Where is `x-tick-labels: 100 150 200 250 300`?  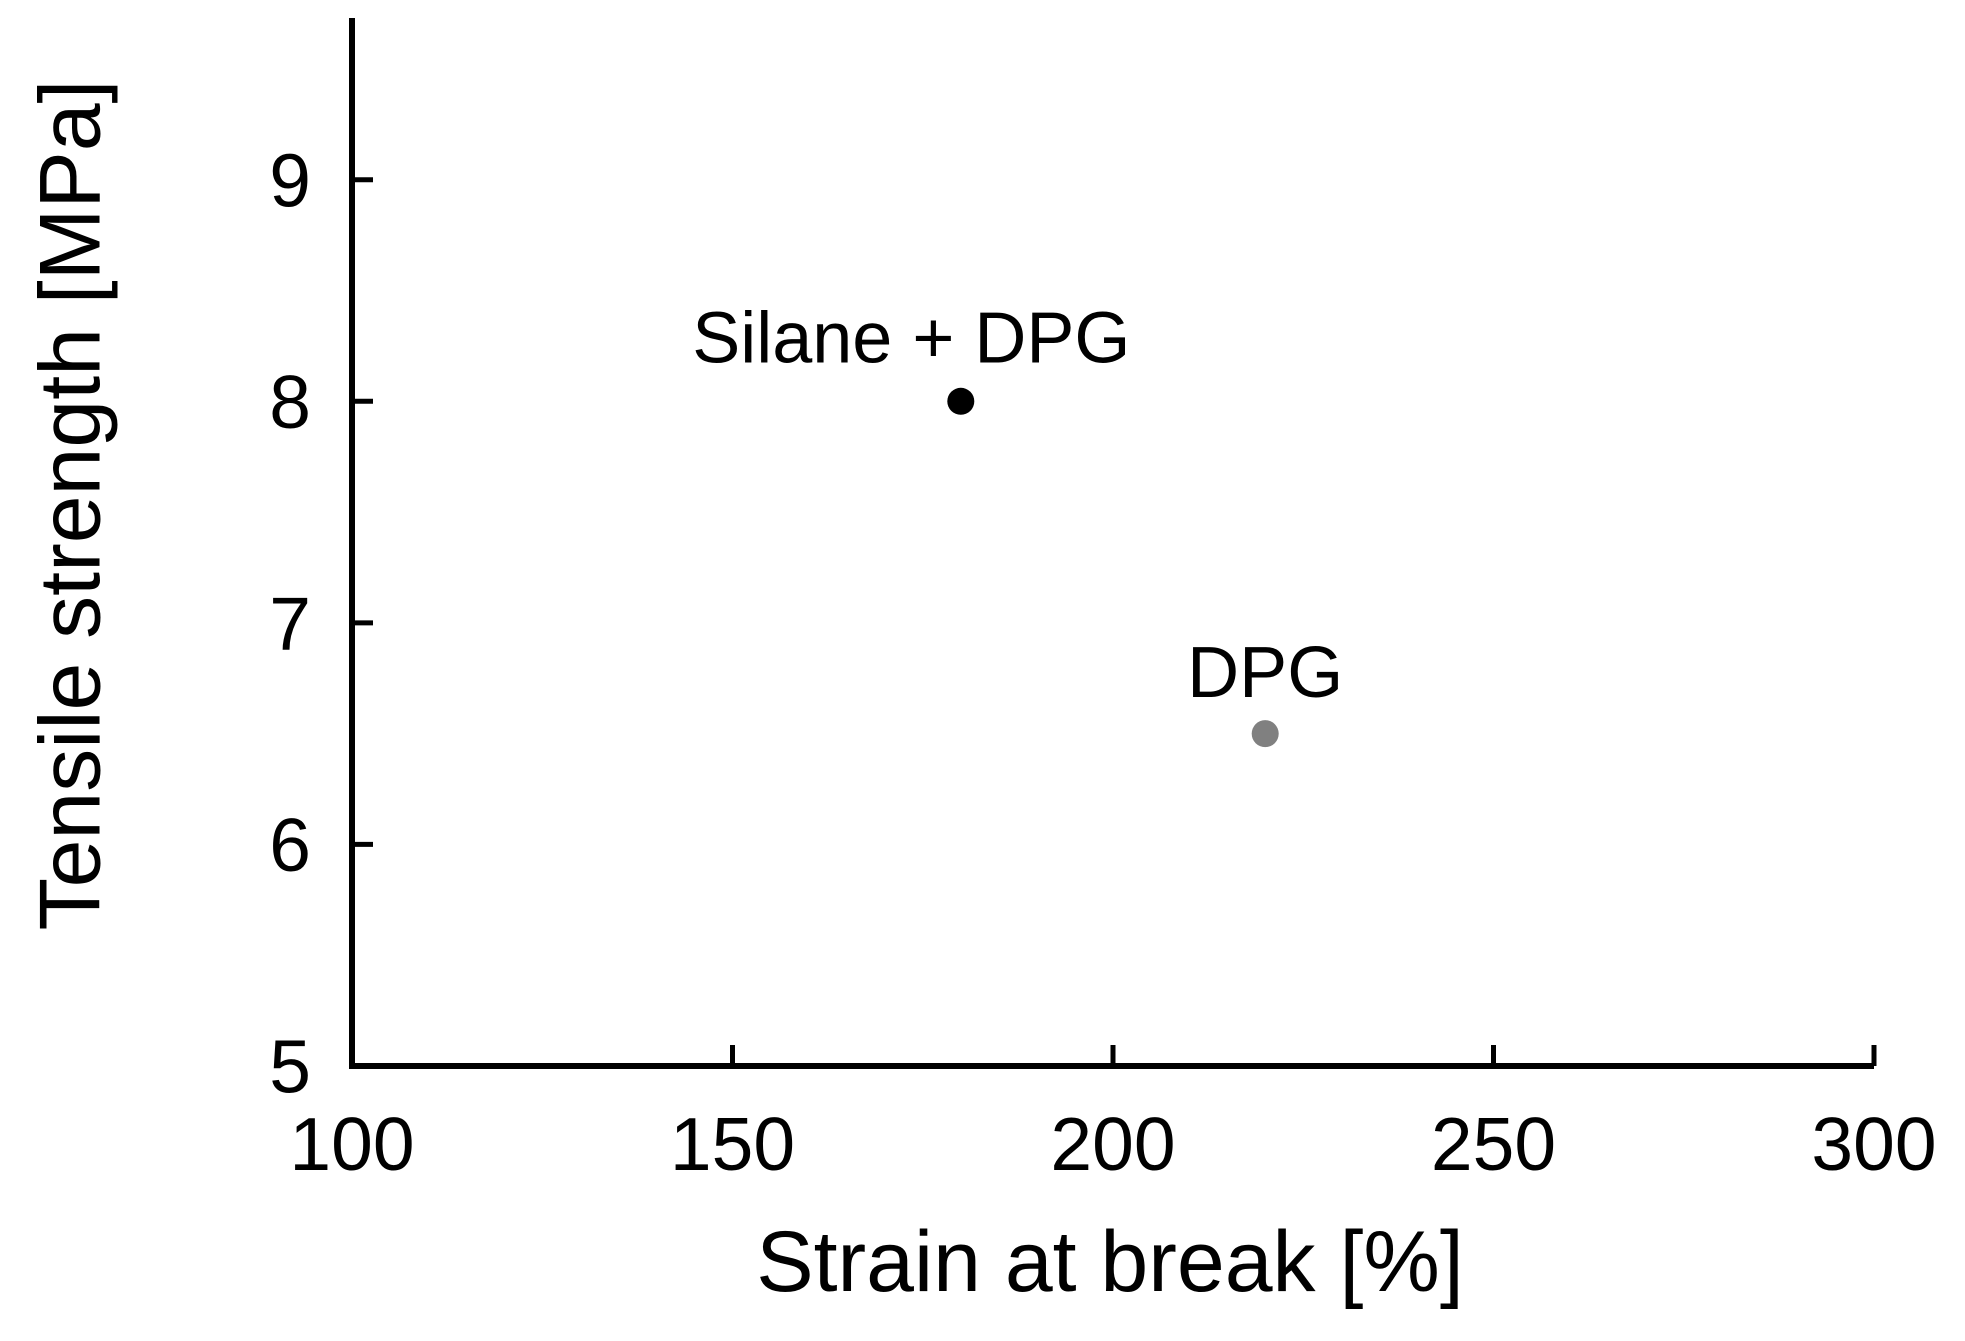 x-tick-labels: 100 150 200 250 300 is located at coordinates (1112, 1144).